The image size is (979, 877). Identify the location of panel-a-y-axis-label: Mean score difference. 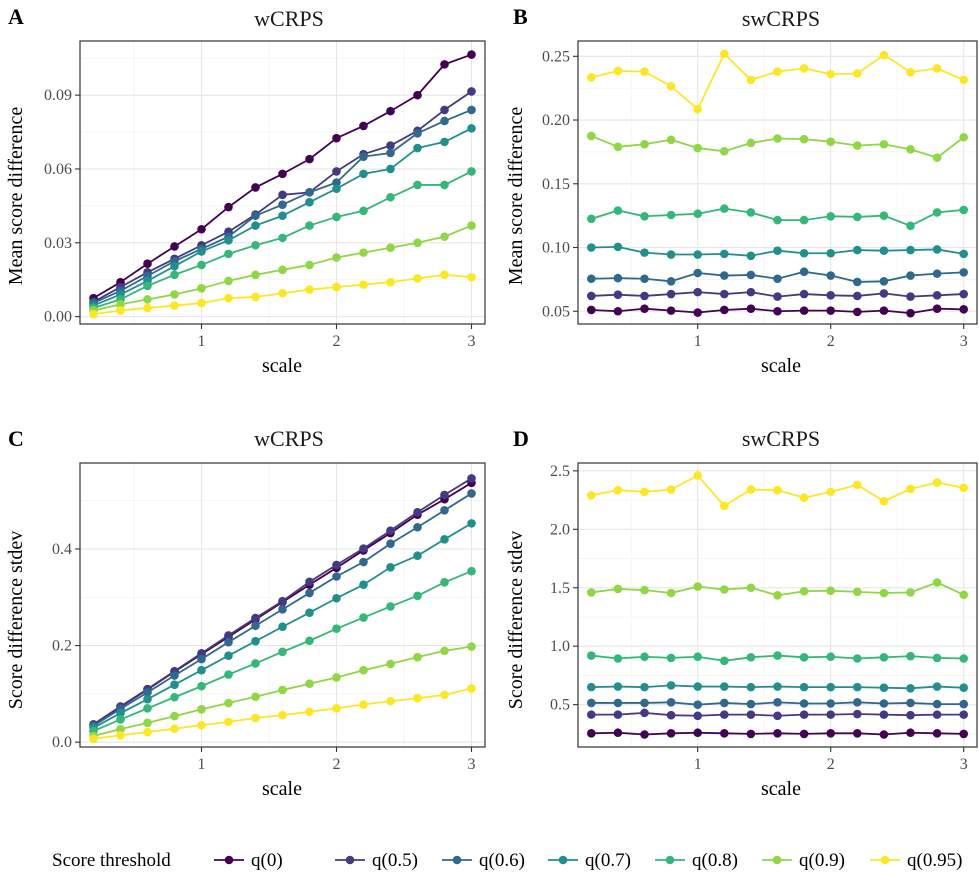
(16, 196).